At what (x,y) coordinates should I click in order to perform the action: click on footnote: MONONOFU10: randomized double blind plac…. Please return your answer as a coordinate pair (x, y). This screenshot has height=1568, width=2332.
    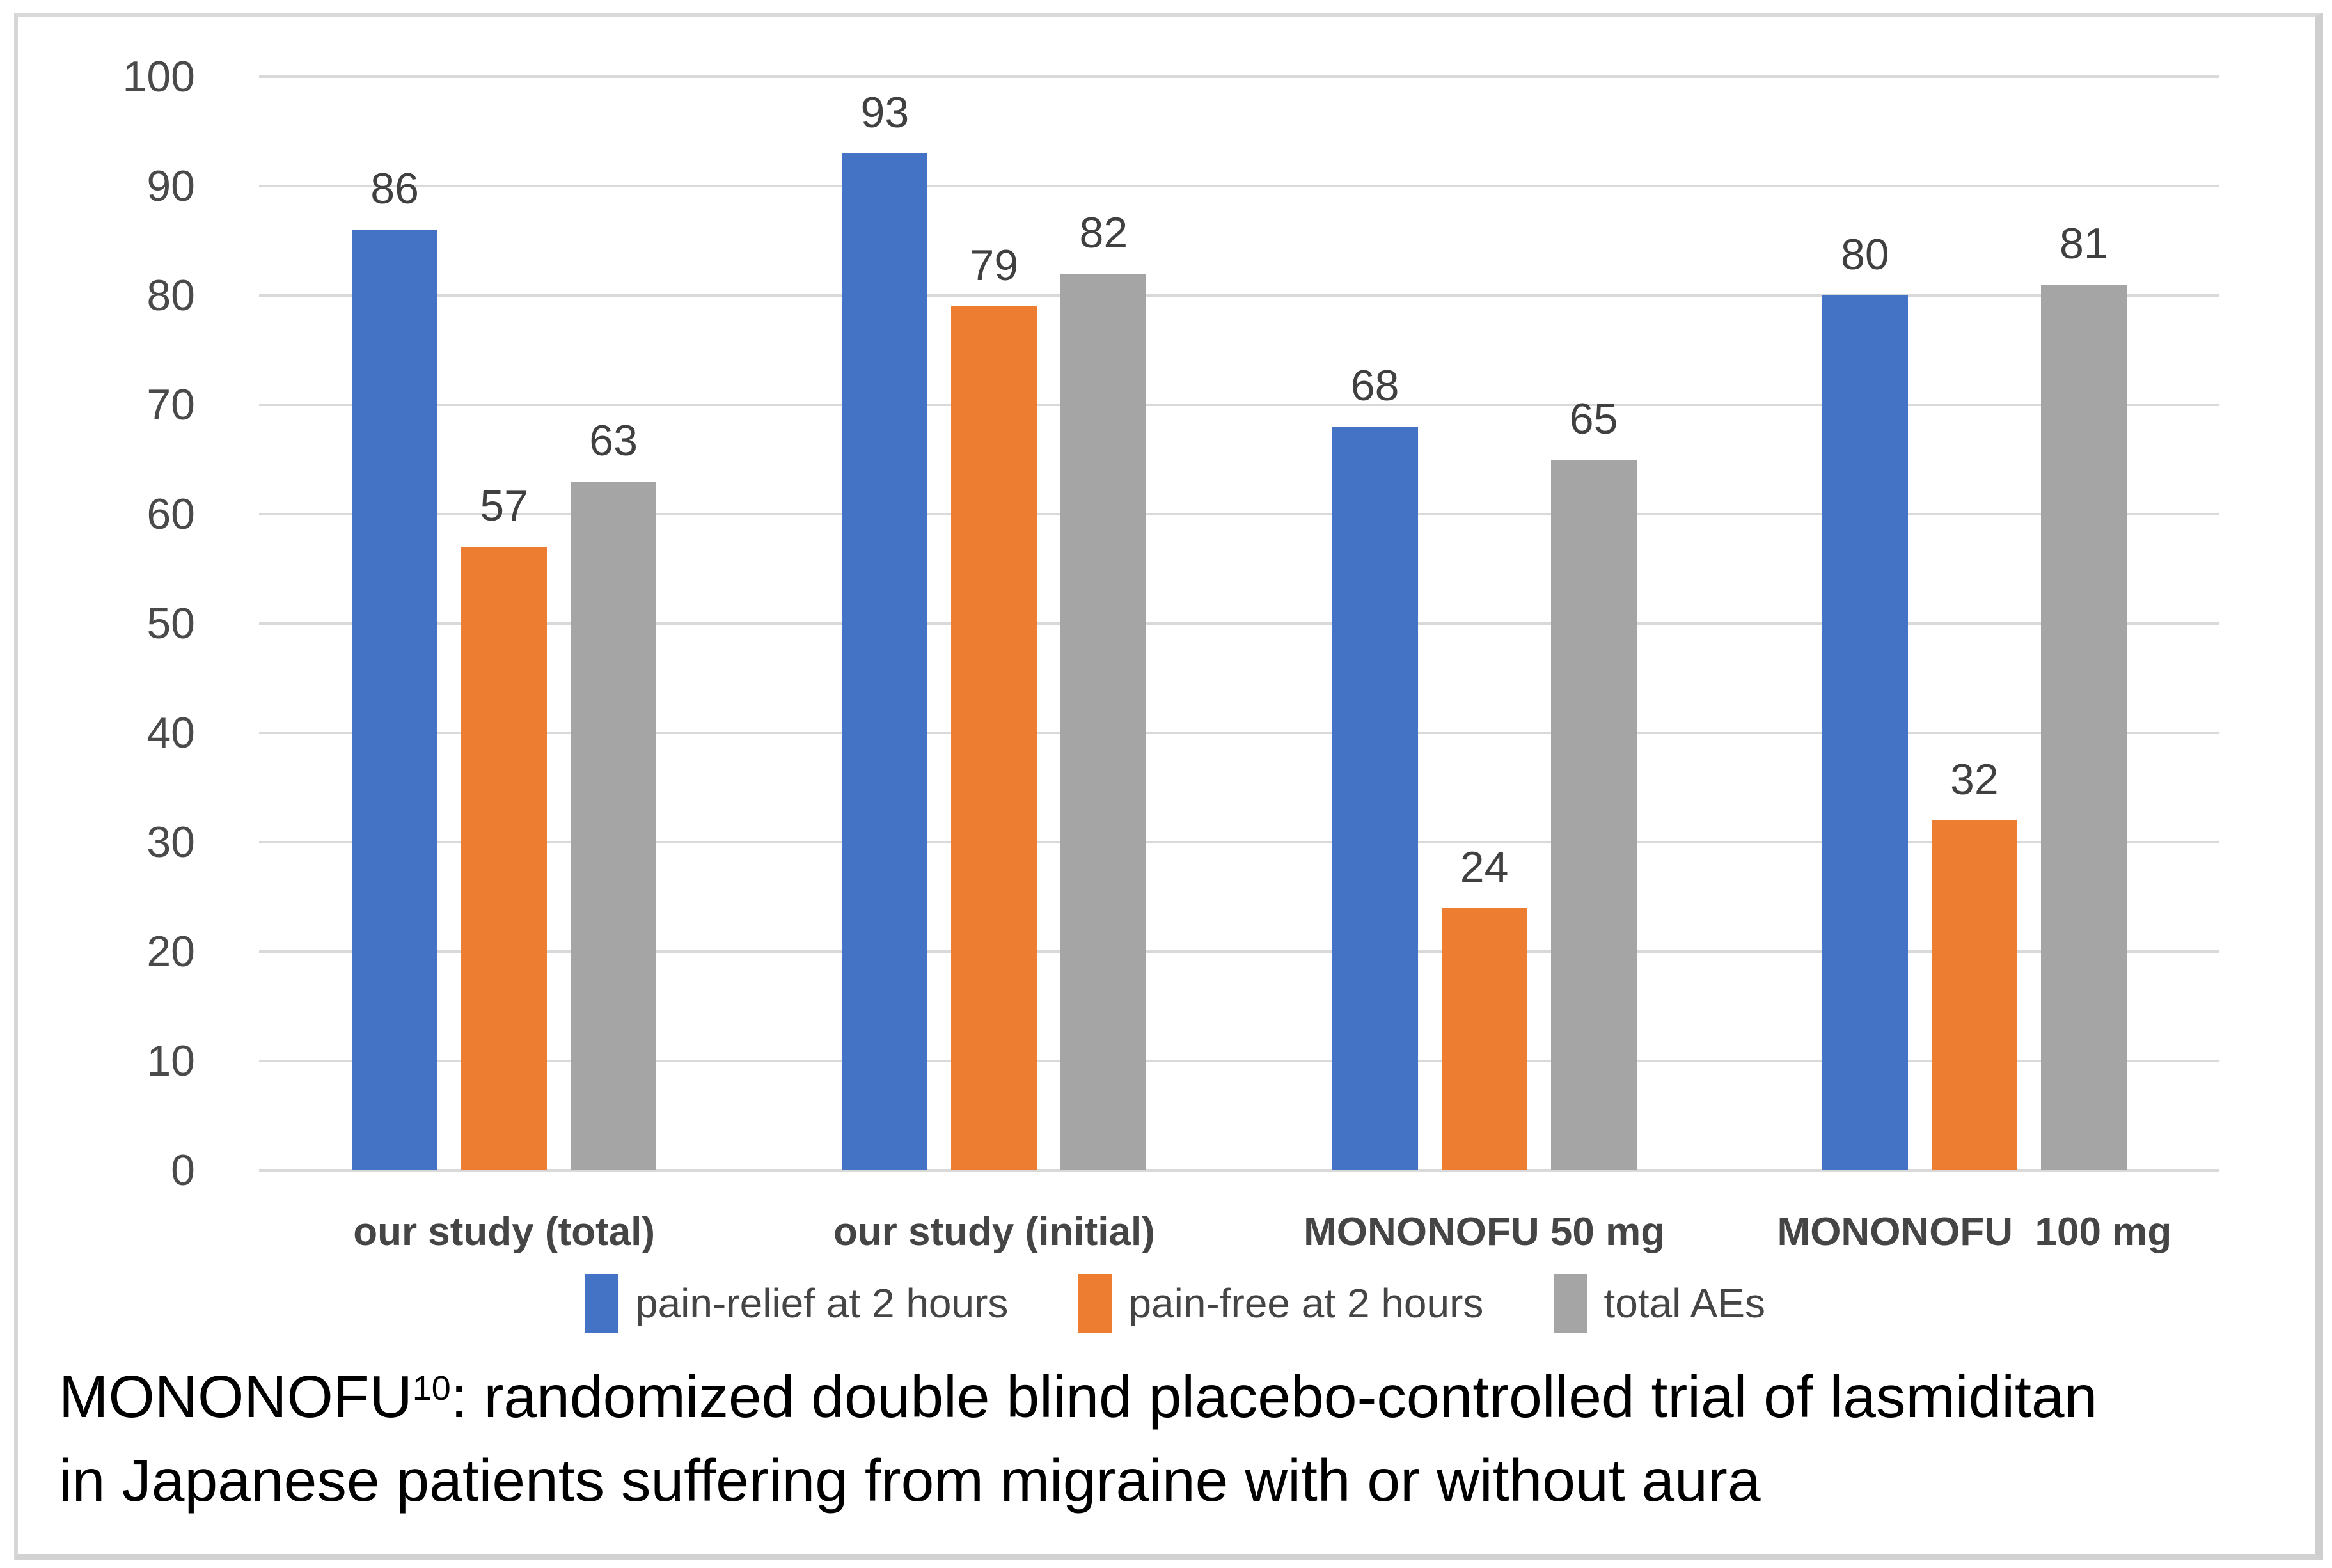
    Looking at the image, I should click on (1184, 1439).